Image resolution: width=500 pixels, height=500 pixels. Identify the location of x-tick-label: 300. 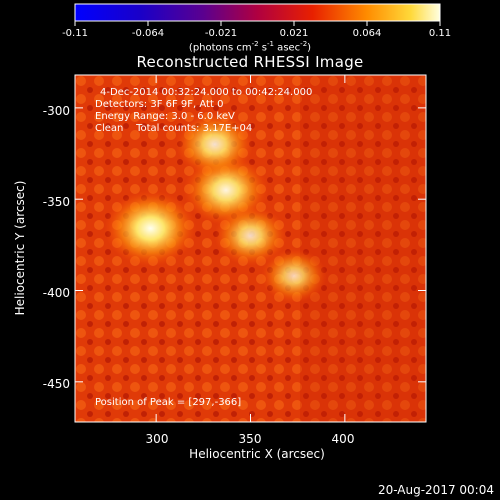
(157, 439).